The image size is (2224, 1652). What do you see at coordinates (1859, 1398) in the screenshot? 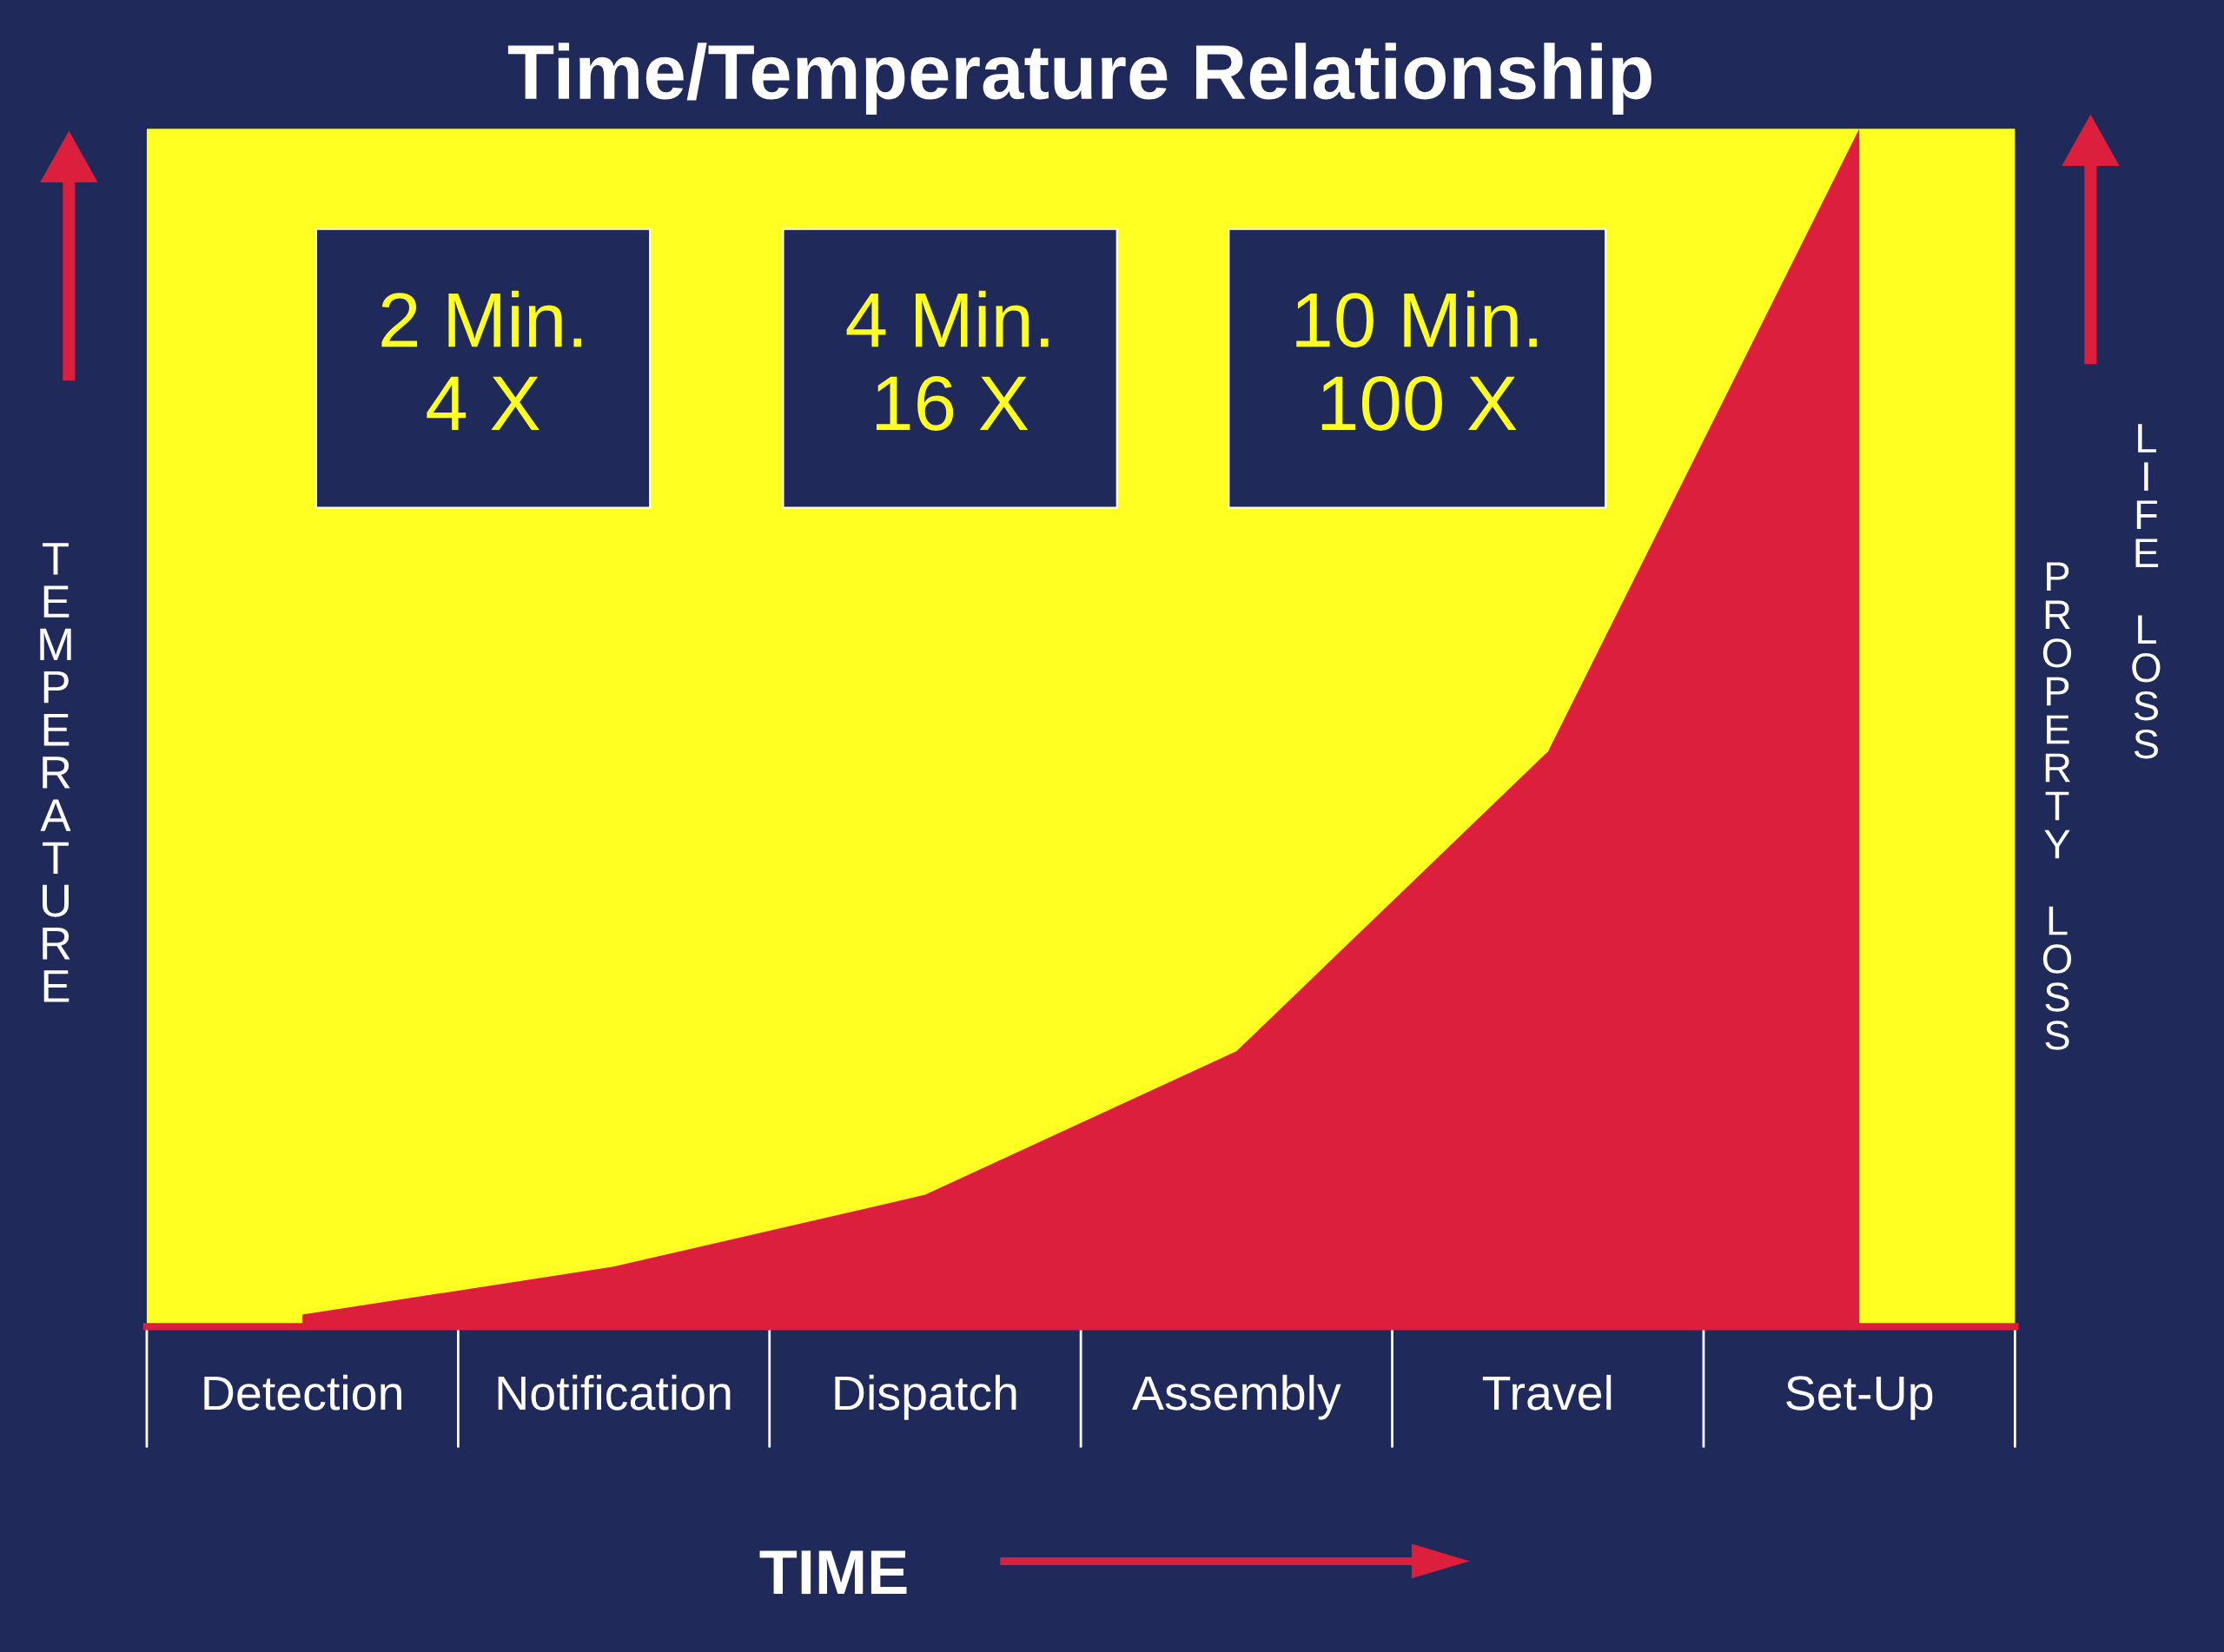
I see `x-tick-label: Set-Up` at bounding box center [1859, 1398].